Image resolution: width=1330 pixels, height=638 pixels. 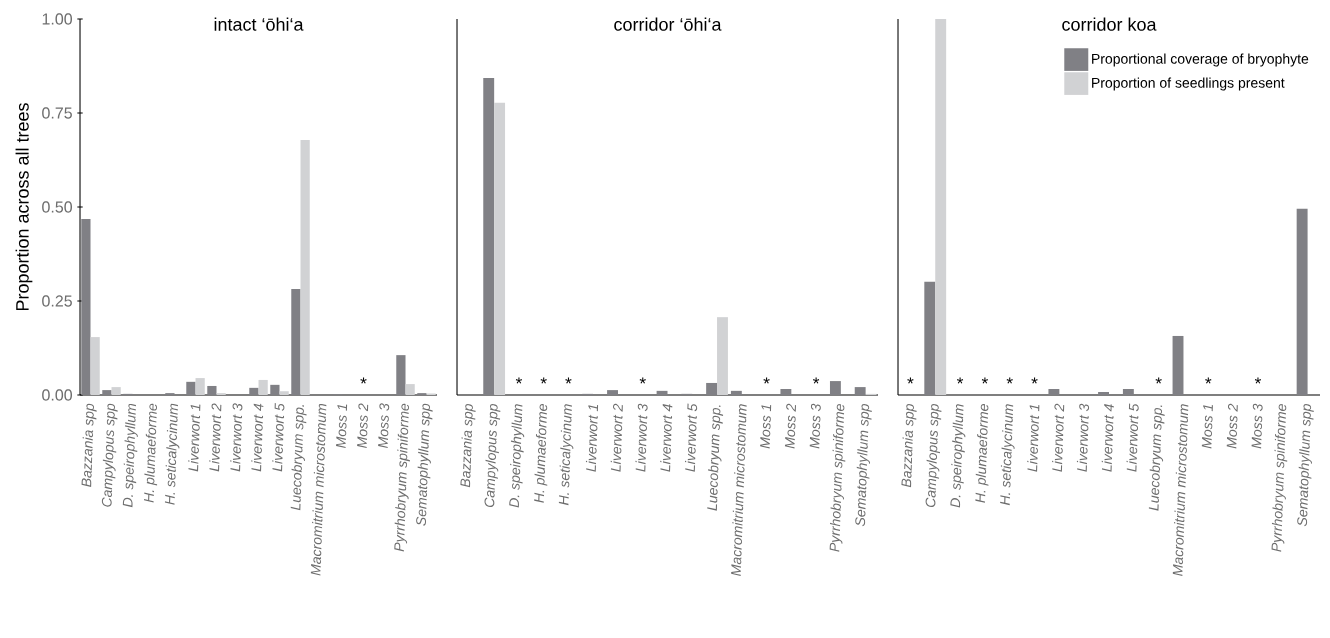 I want to click on y-axis-title: Proportion across all trees, so click(x=24, y=207).